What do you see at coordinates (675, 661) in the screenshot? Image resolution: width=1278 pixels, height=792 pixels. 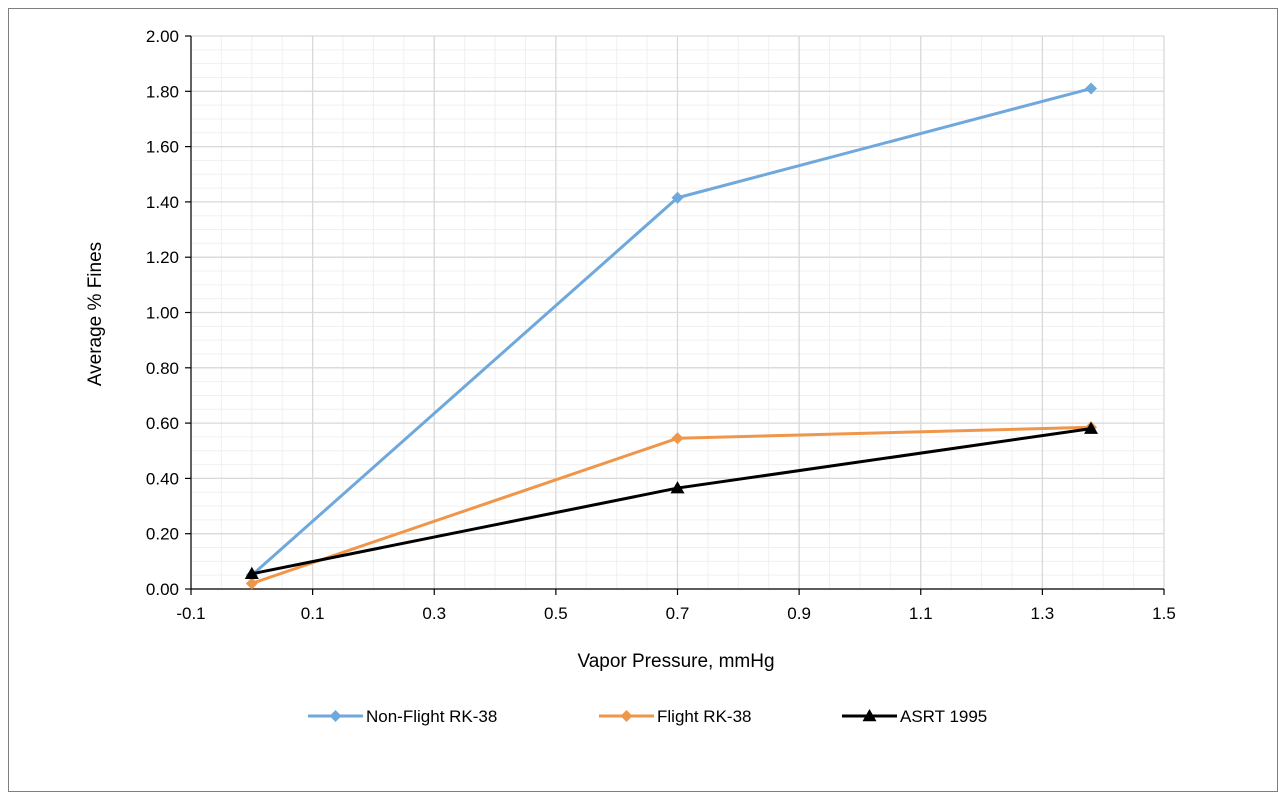 I see `x-axis-title: Vapor Pressure, mmHg` at bounding box center [675, 661].